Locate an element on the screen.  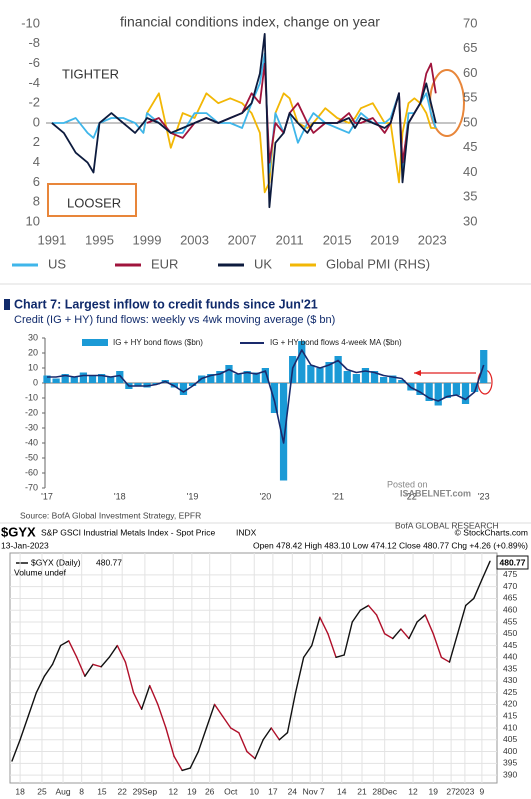
y-tick-label: 2 is located at coordinates (36, 141).